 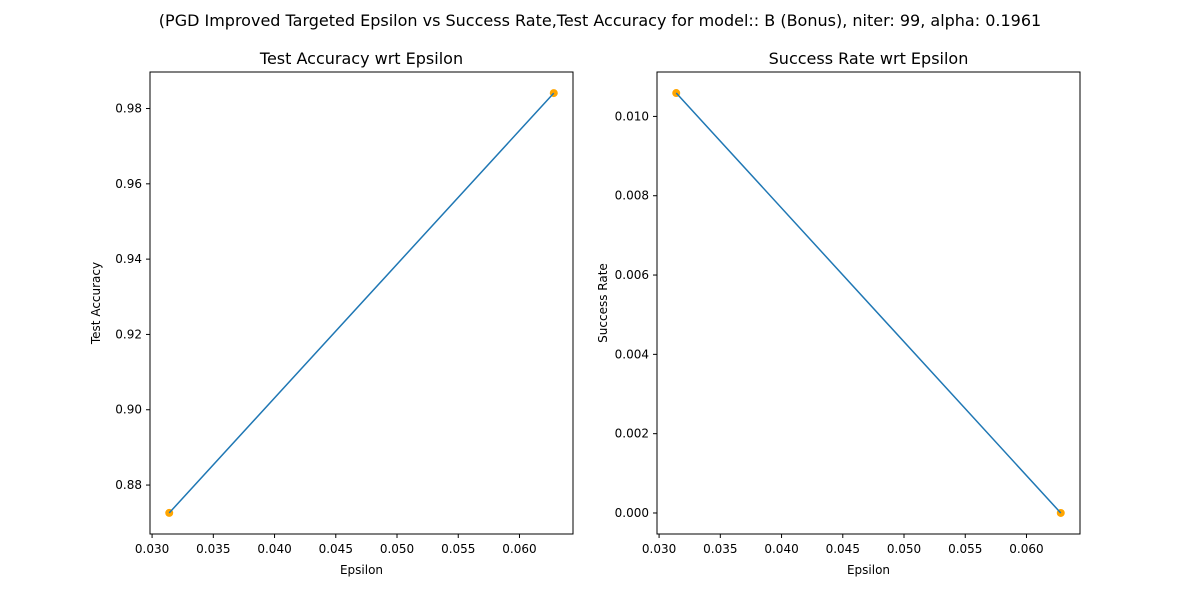 I want to click on success-rate-xtick-label: 0.040, so click(x=781, y=549).